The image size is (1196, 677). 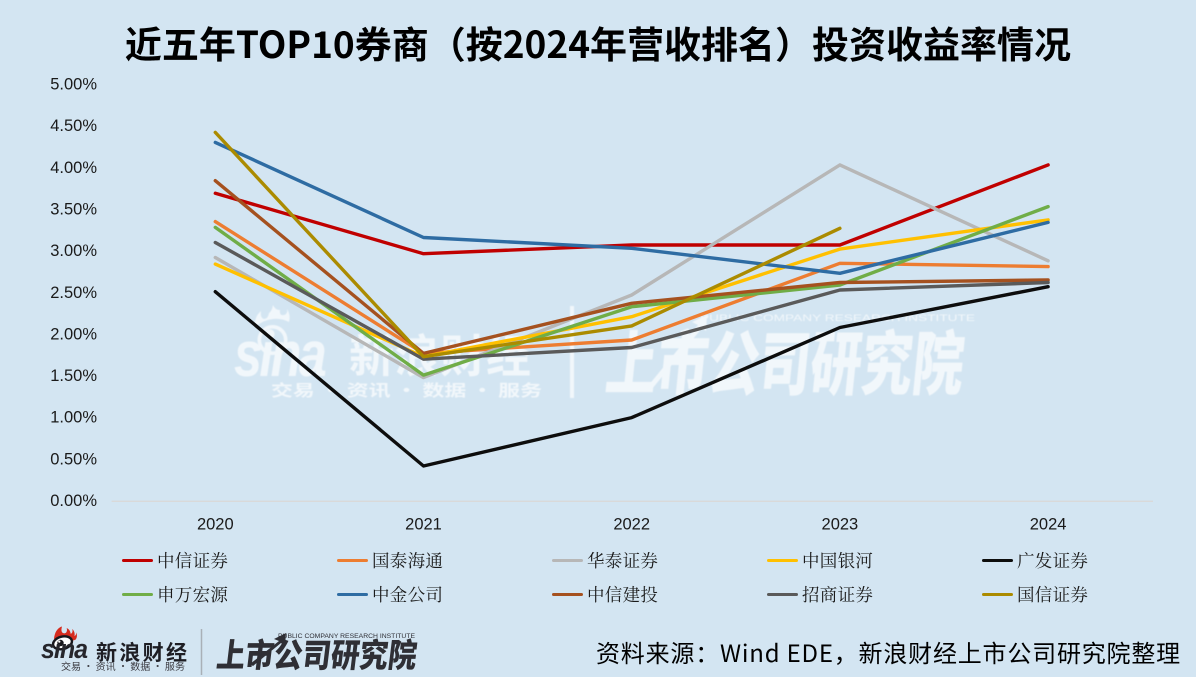 I want to click on svg-text: 4.00%, so click(x=73, y=168).